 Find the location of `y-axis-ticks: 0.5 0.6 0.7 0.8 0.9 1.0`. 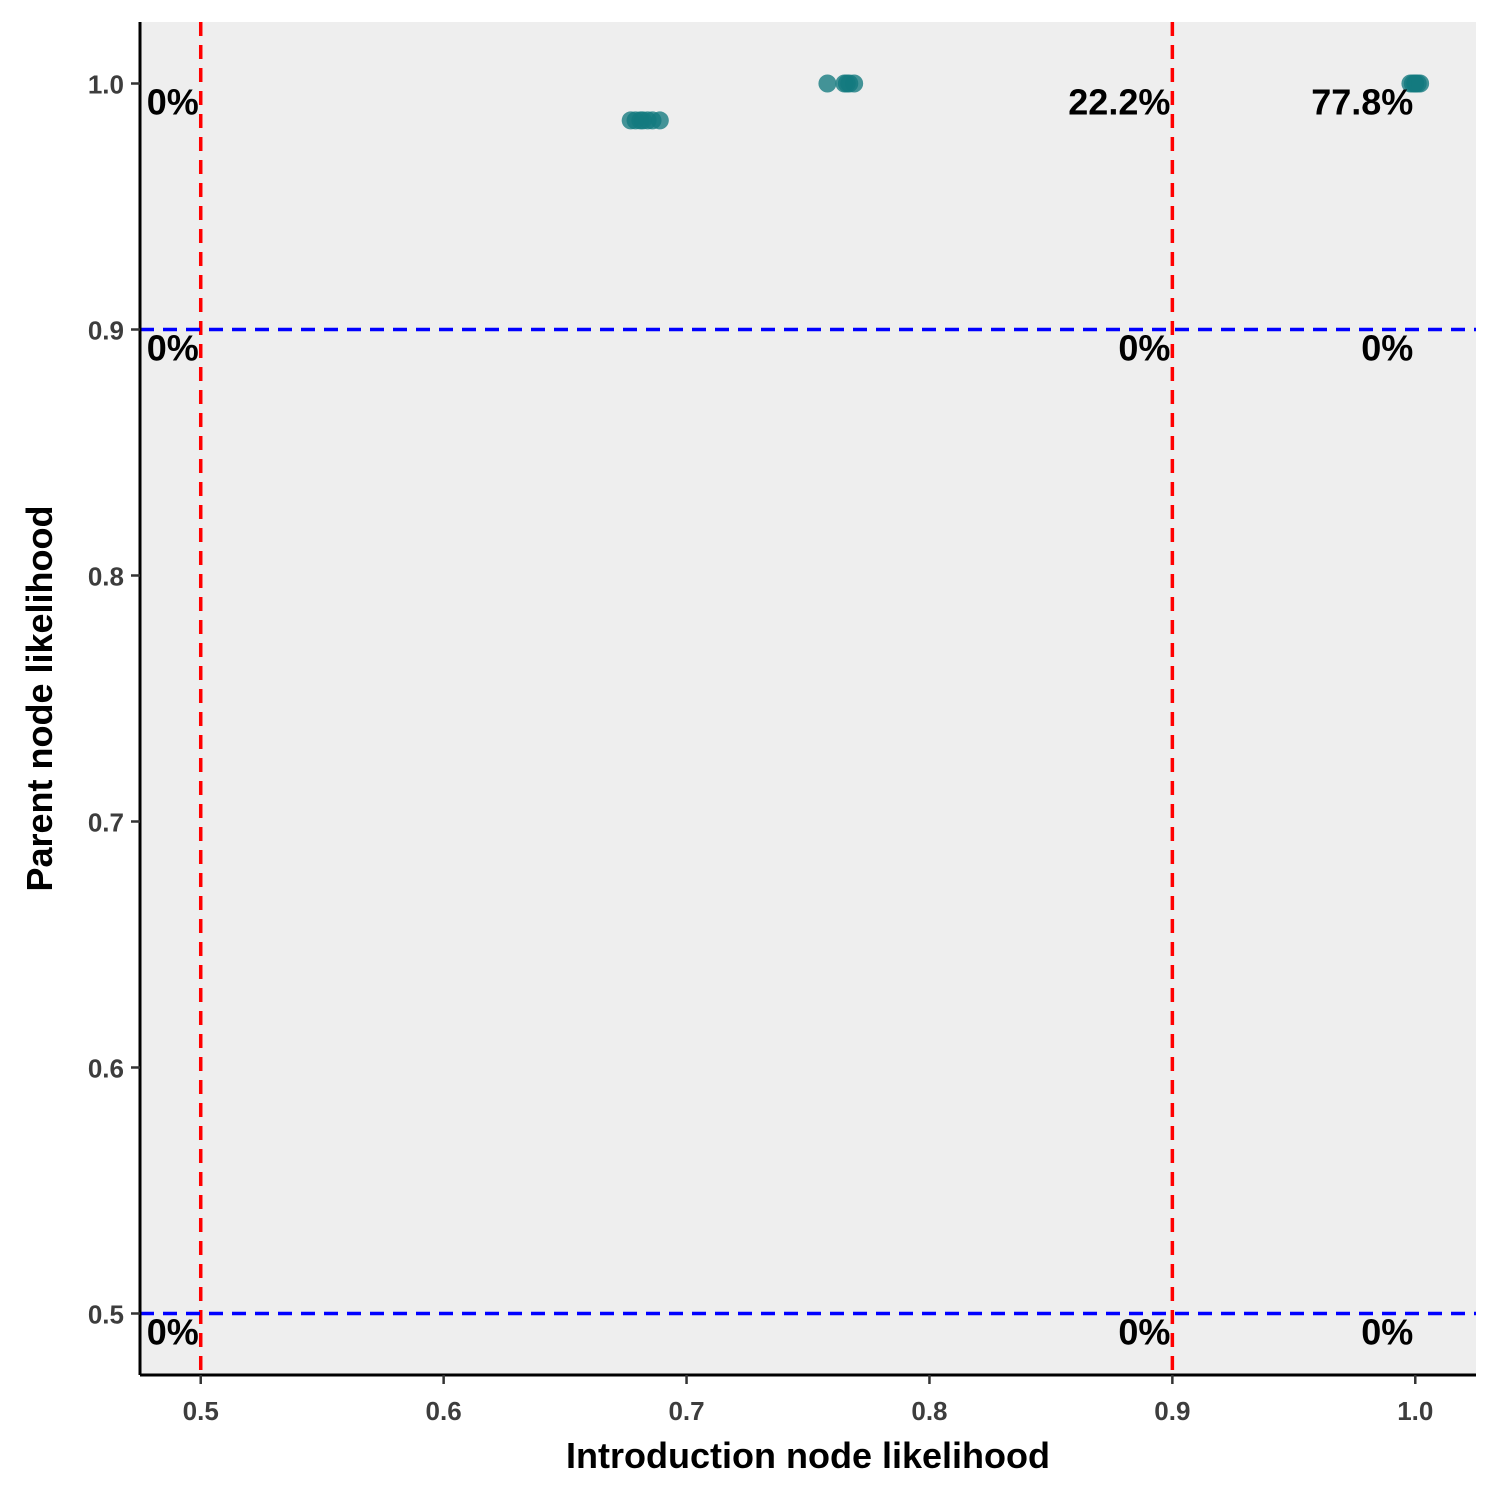

y-axis-ticks: 0.5 0.6 0.7 0.8 0.9 1.0 is located at coordinates (114, 700).